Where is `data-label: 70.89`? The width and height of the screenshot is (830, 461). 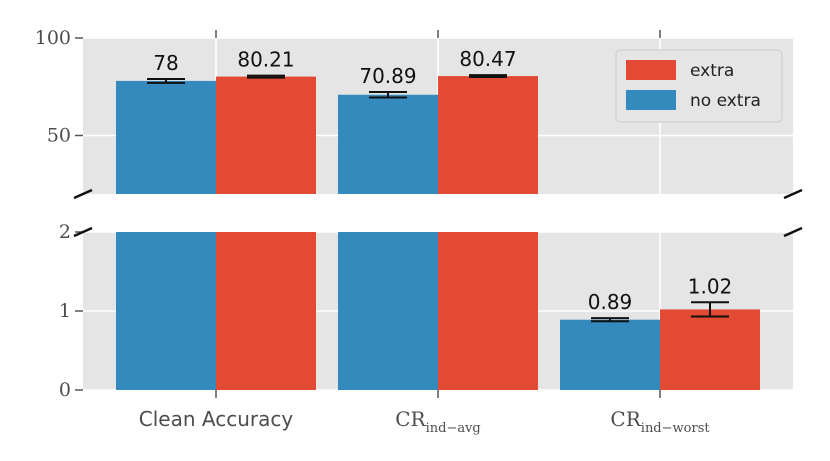 data-label: 70.89 is located at coordinates (387, 76).